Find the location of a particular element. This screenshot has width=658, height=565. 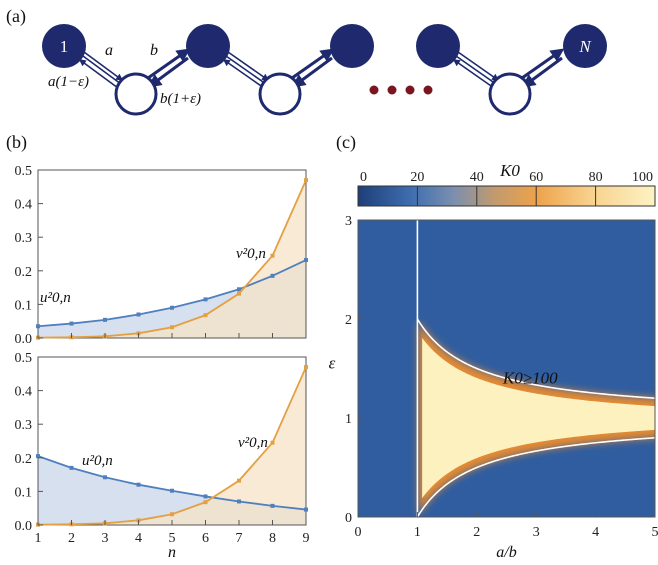

colorbar-tick-label: 100 is located at coordinates (642, 177).